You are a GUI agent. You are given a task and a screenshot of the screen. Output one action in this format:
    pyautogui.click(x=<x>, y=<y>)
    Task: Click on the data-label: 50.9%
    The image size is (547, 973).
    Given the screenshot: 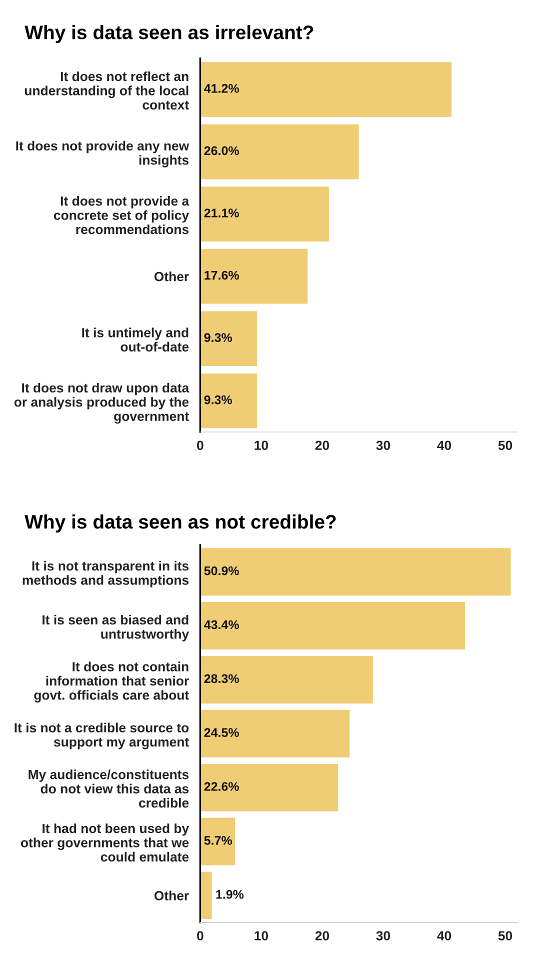 What is the action you would take?
    pyautogui.click(x=221, y=571)
    